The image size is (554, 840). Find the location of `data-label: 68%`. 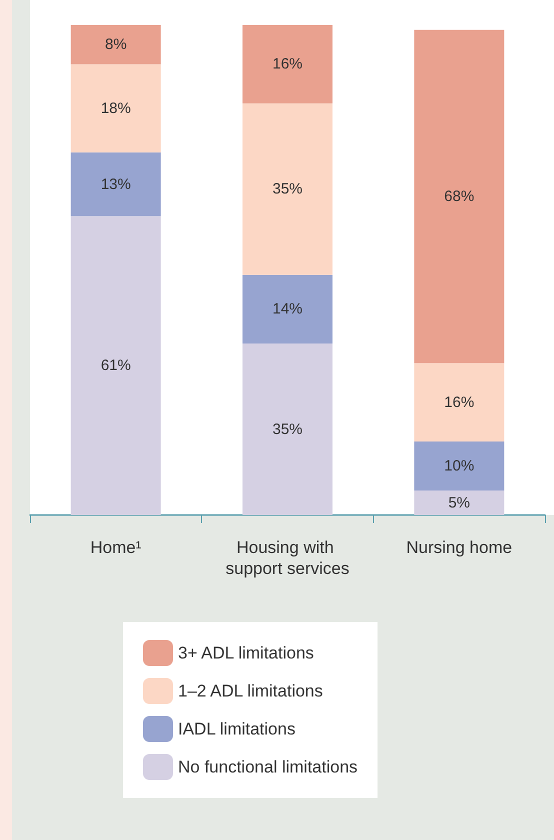

data-label: 68% is located at coordinates (459, 196).